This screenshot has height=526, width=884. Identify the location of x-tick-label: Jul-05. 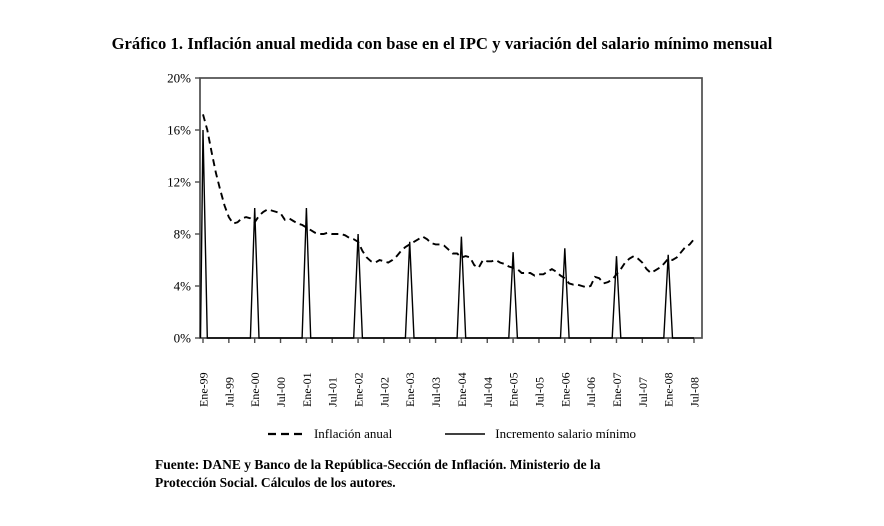
(539, 392).